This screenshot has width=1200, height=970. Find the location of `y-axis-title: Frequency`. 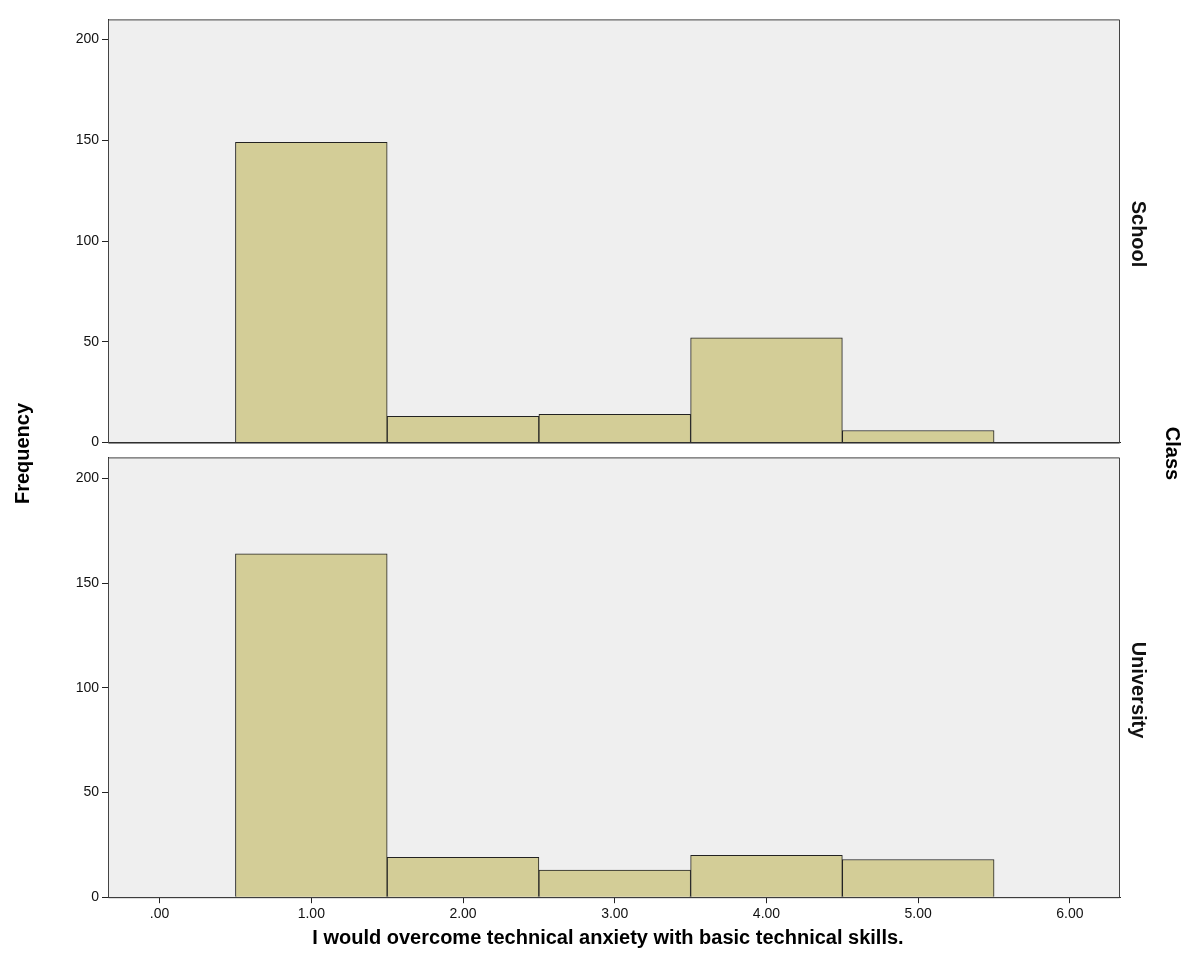

y-axis-title: Frequency is located at coordinates (23, 453).